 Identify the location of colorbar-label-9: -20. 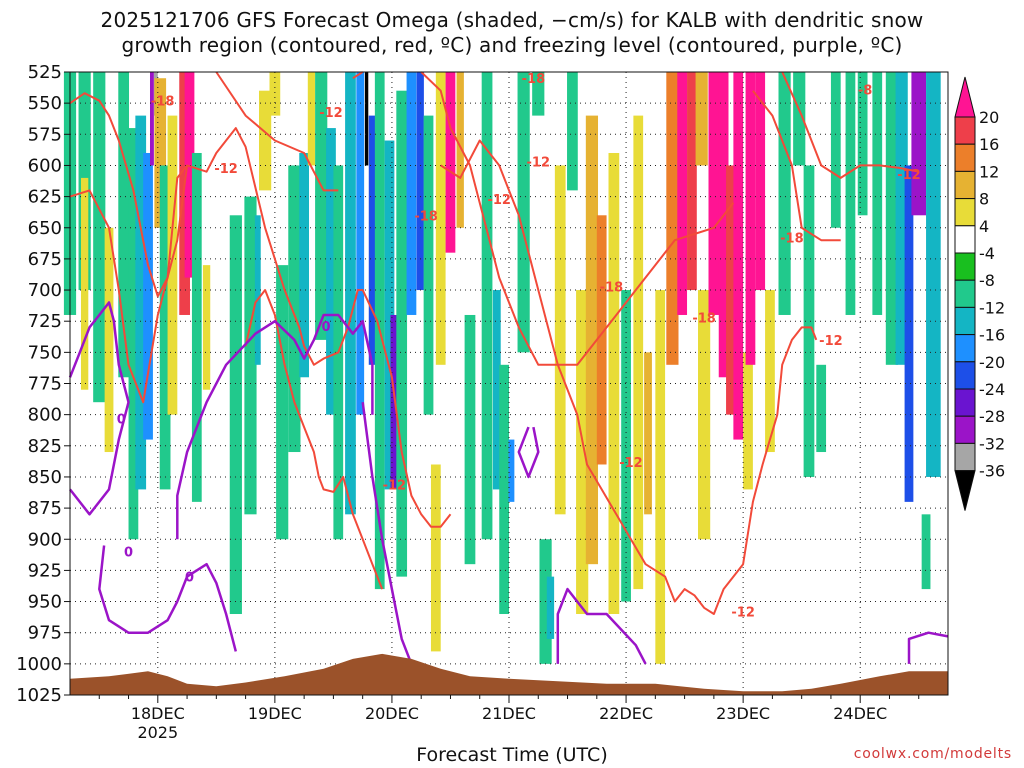
(992, 362).